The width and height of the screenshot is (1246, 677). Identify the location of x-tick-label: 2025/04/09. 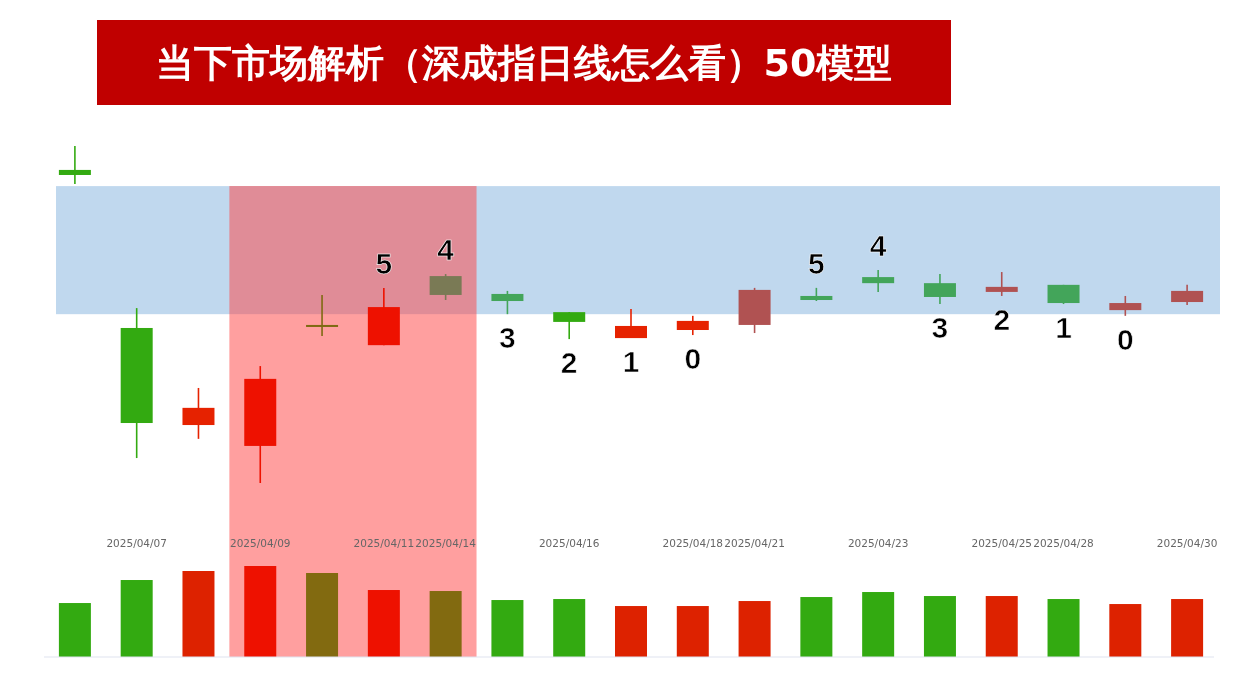
(260, 543).